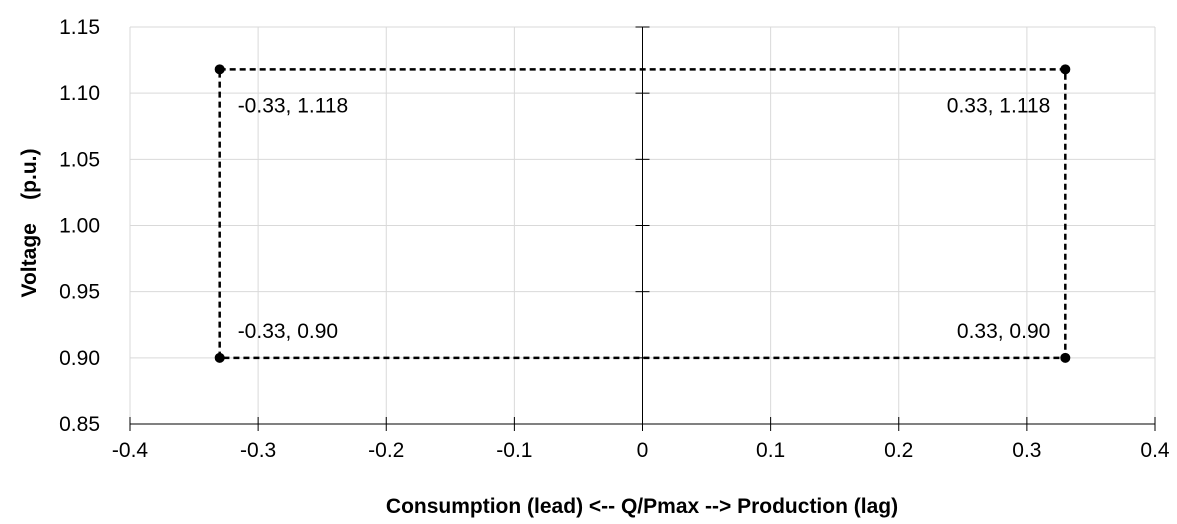 The height and width of the screenshot is (524, 1177). Describe the element at coordinates (29, 223) in the screenshot. I see `y-axis-title: Voltage (p.u.)` at that location.